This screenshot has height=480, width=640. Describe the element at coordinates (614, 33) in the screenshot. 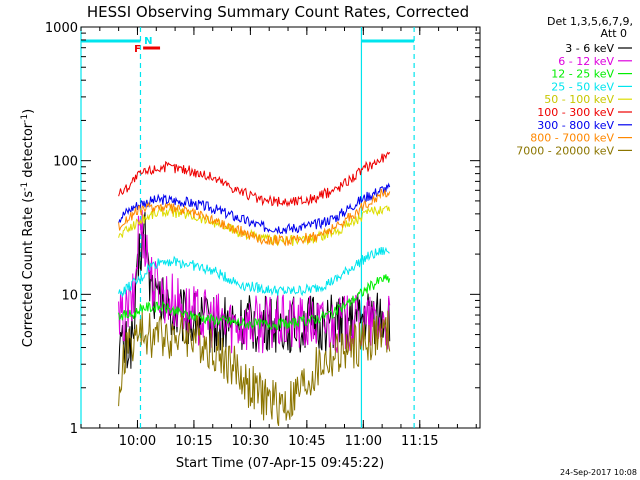

I see `legend-header: Att 0` at that location.